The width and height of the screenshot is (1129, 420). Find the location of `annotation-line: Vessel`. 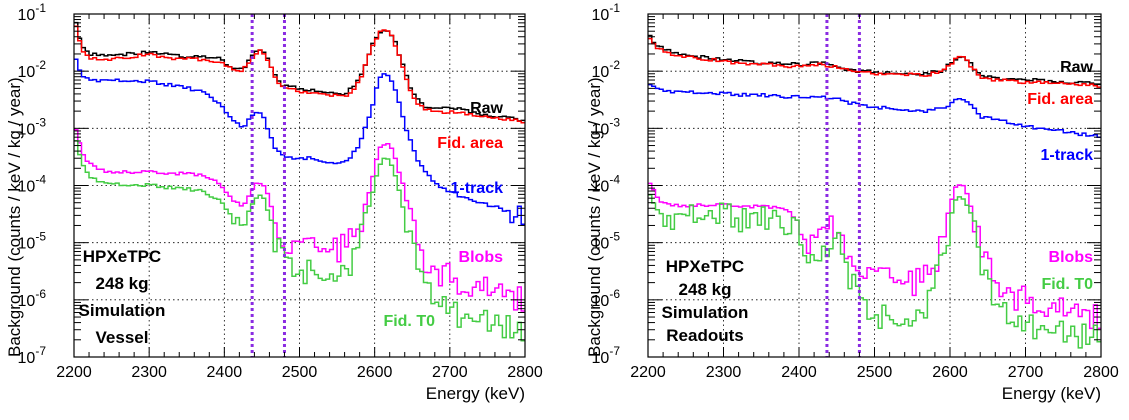

annotation-line: Vessel is located at coordinates (122, 337).